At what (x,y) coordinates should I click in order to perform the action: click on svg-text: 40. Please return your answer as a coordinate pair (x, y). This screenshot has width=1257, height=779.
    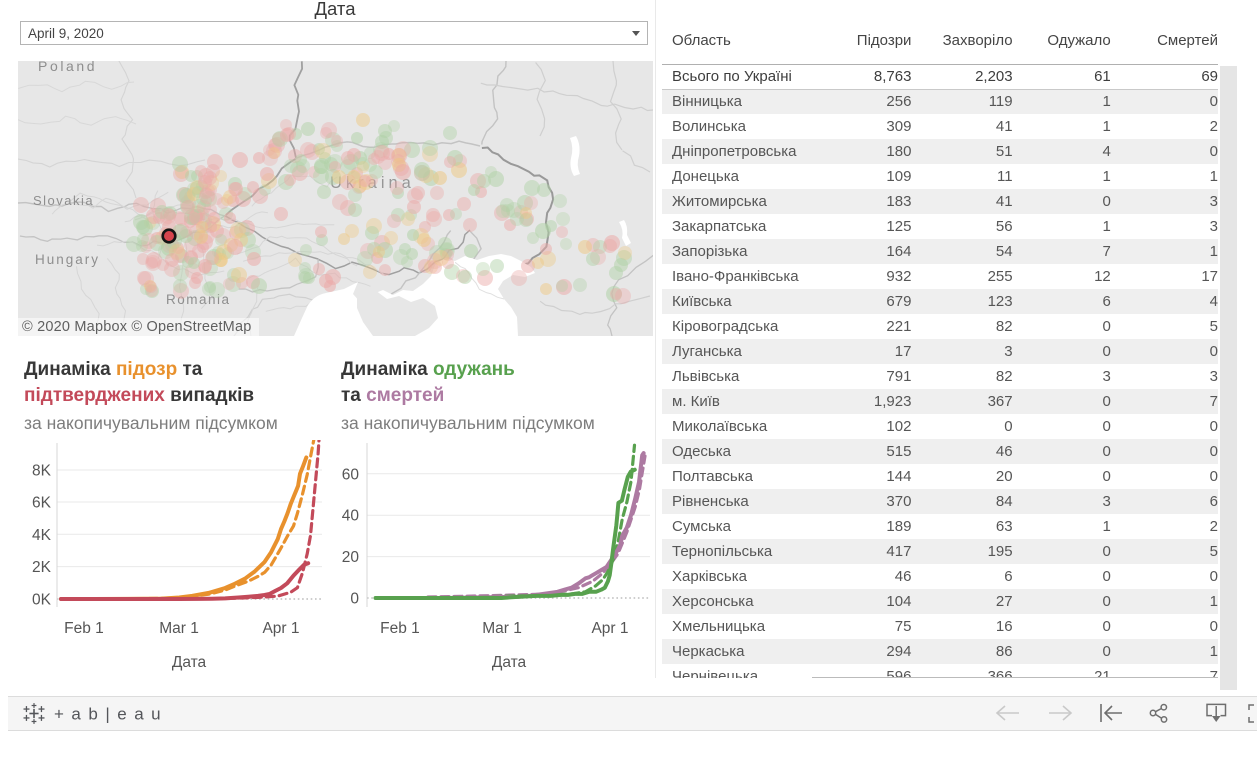
    Looking at the image, I should click on (351, 516).